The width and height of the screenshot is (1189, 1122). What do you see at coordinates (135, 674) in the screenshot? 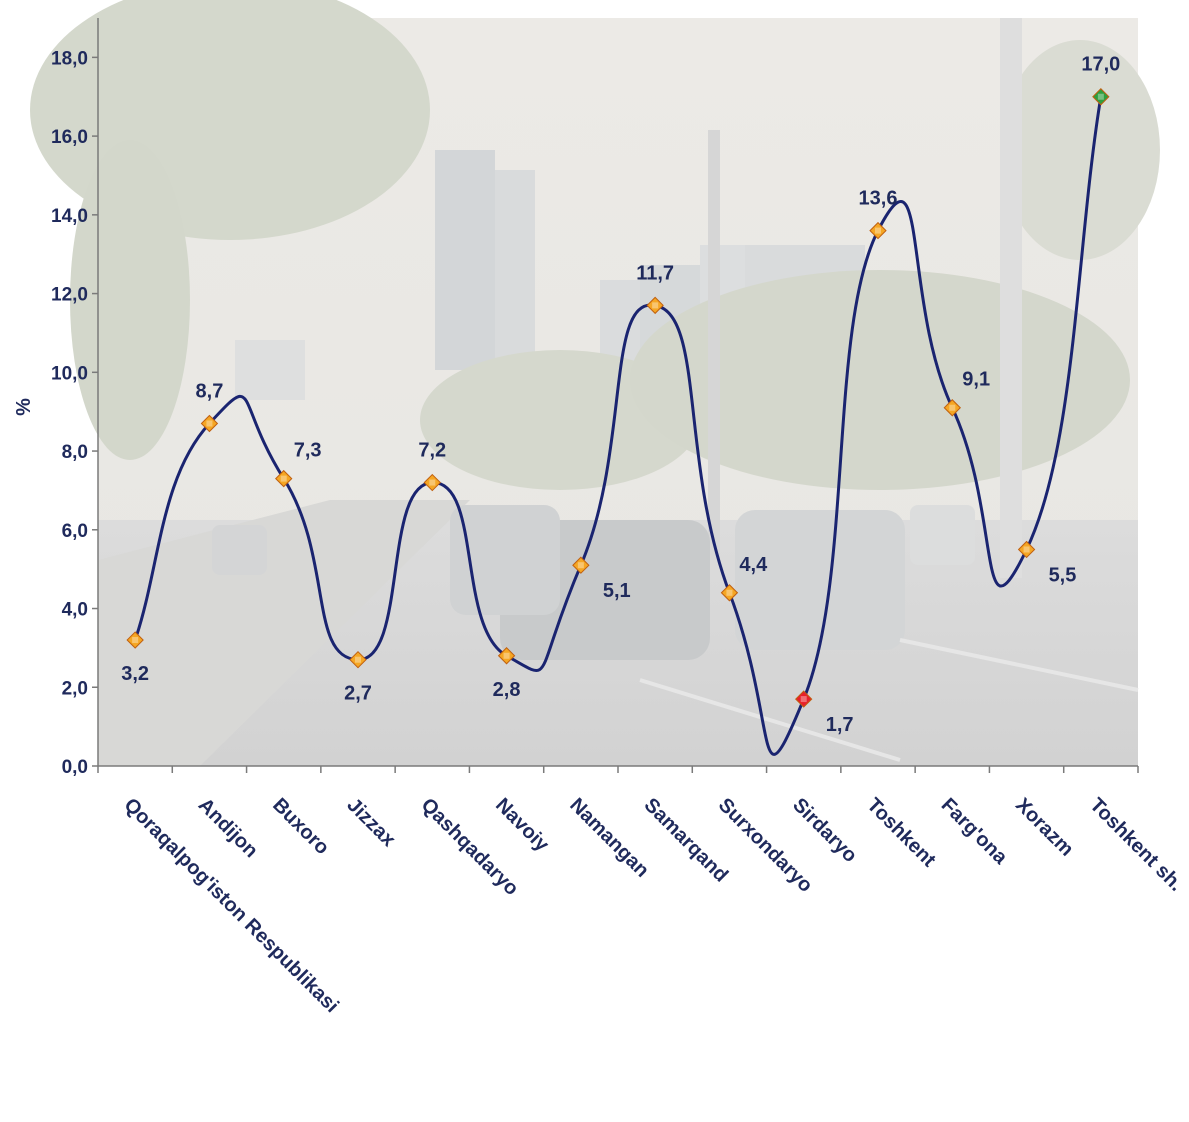
I see `data-label: 3,2` at bounding box center [135, 674].